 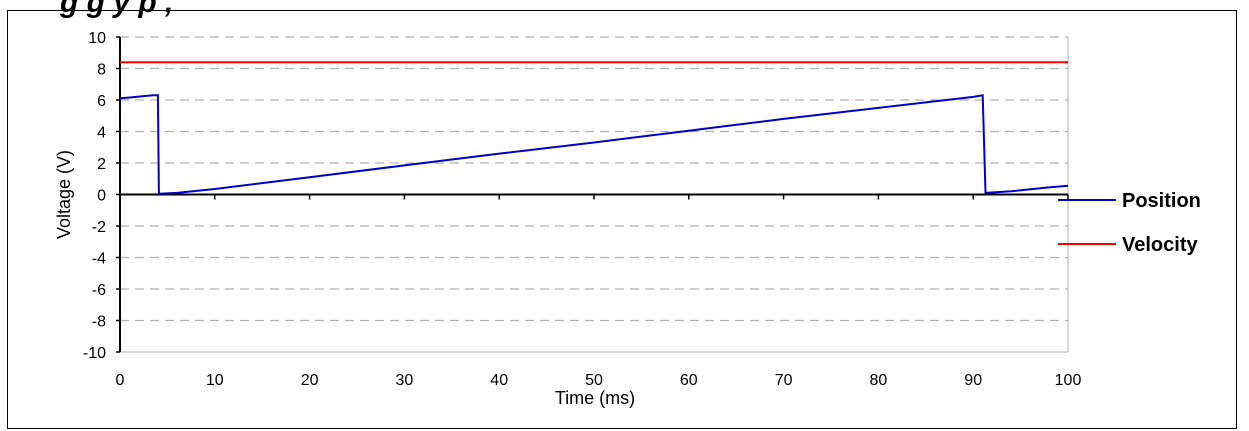 What do you see at coordinates (64, 194) in the screenshot?
I see `y-axis-title: Voltage (V)` at bounding box center [64, 194].